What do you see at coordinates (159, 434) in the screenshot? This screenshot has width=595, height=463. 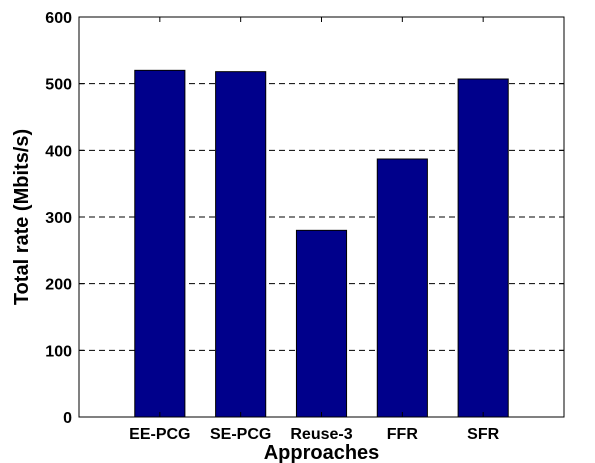 I see `x-tick-label: EE-PCG` at bounding box center [159, 434].